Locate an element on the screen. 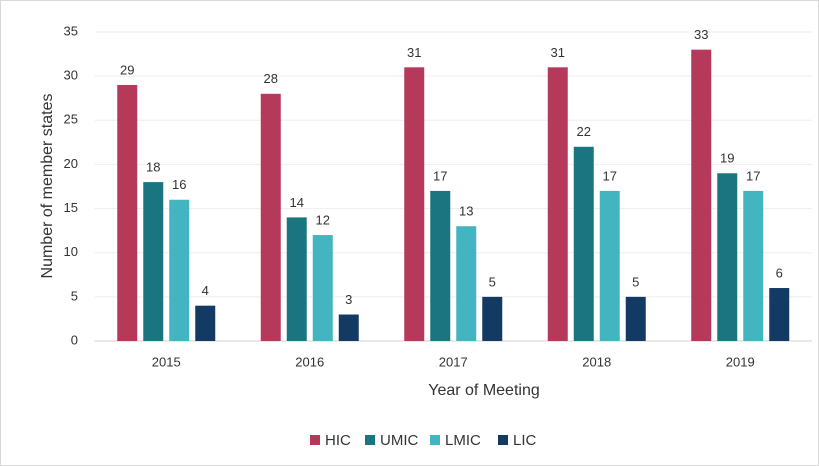  data-label: 13 is located at coordinates (466, 211).